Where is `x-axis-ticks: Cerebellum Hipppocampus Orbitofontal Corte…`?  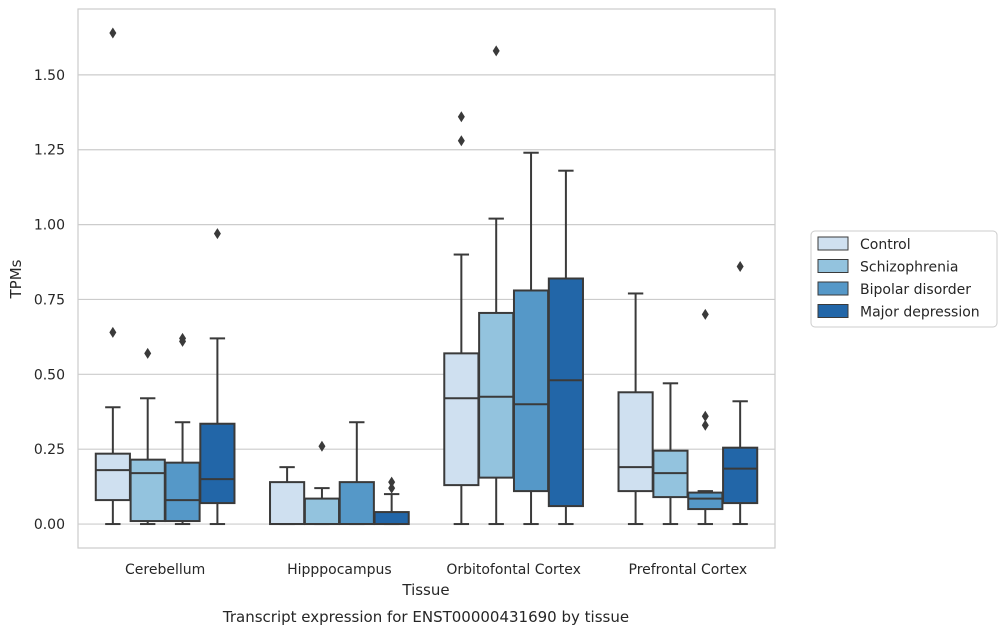 x-axis-ticks: Cerebellum Hipppocampus Orbitofontal Corte… is located at coordinates (436, 570).